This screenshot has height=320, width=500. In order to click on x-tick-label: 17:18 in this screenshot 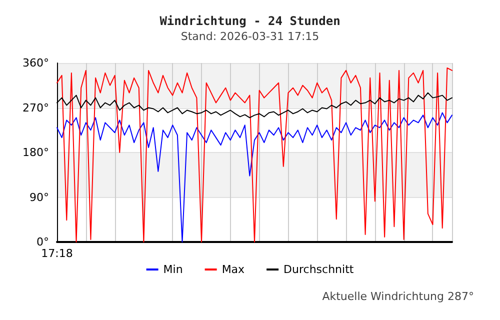, I will do `click(57, 253)`.